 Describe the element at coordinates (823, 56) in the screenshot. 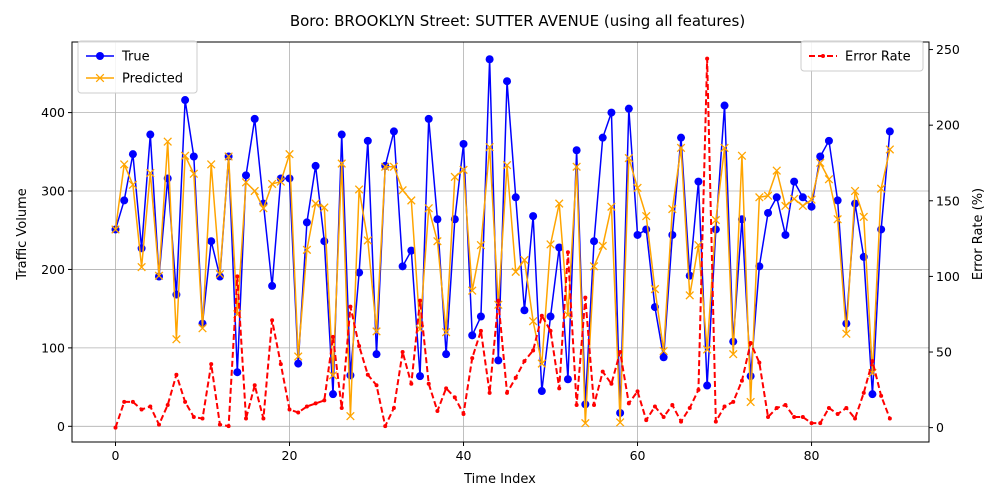

I see `legend-marker-error-rate` at that location.